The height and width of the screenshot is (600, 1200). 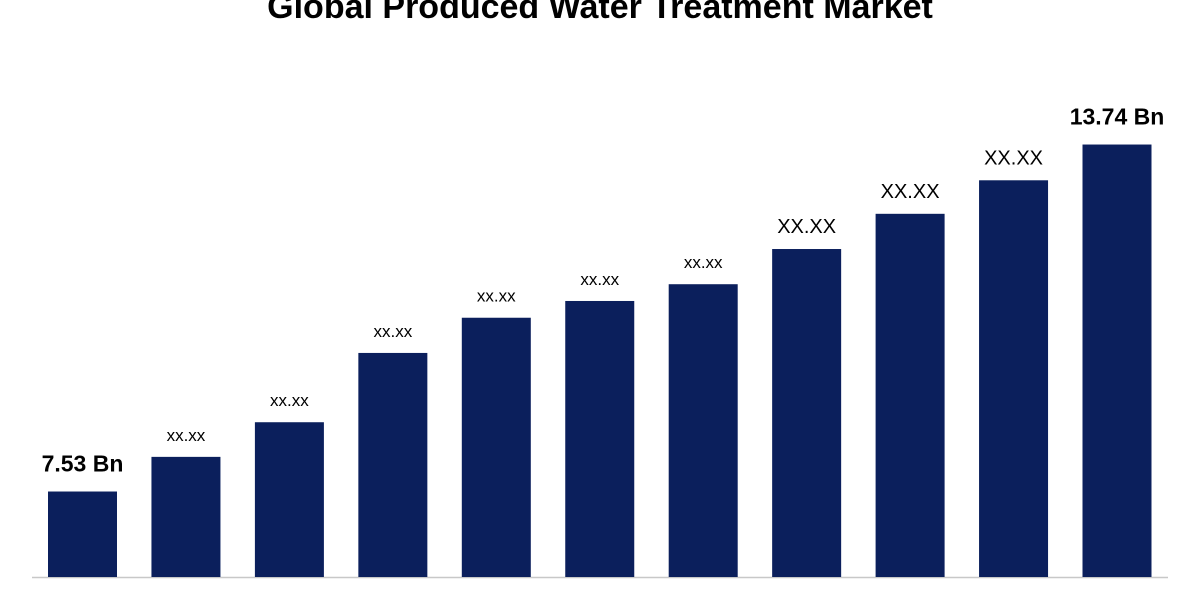 What do you see at coordinates (83, 464) in the screenshot?
I see `value-label: 7.53 Bn` at bounding box center [83, 464].